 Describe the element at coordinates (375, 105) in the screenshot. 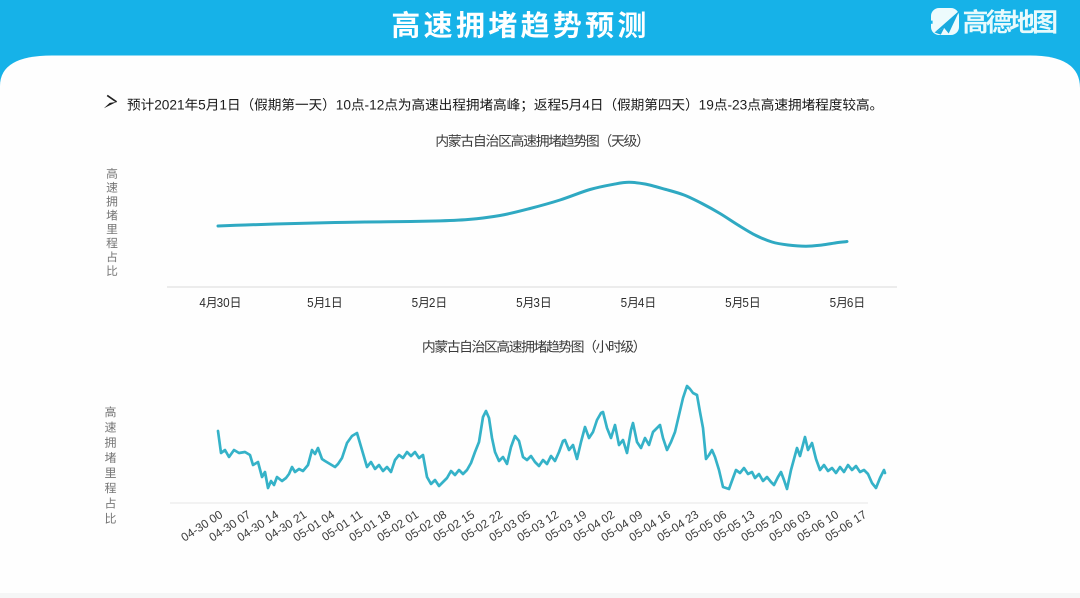

I see `svg-text: -12` at that location.